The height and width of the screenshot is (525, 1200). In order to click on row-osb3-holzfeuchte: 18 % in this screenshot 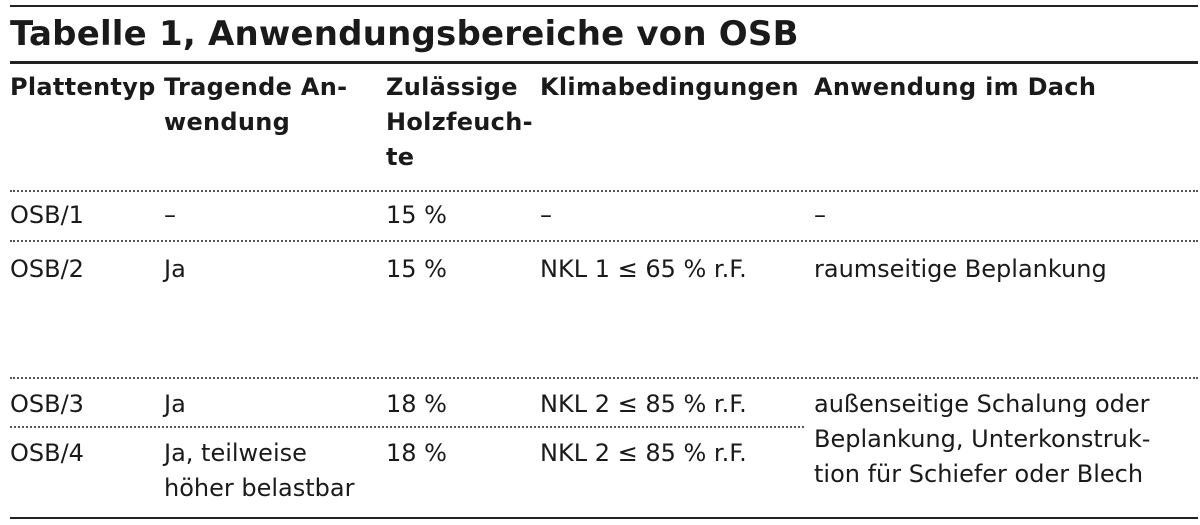, I will do `click(416, 404)`.